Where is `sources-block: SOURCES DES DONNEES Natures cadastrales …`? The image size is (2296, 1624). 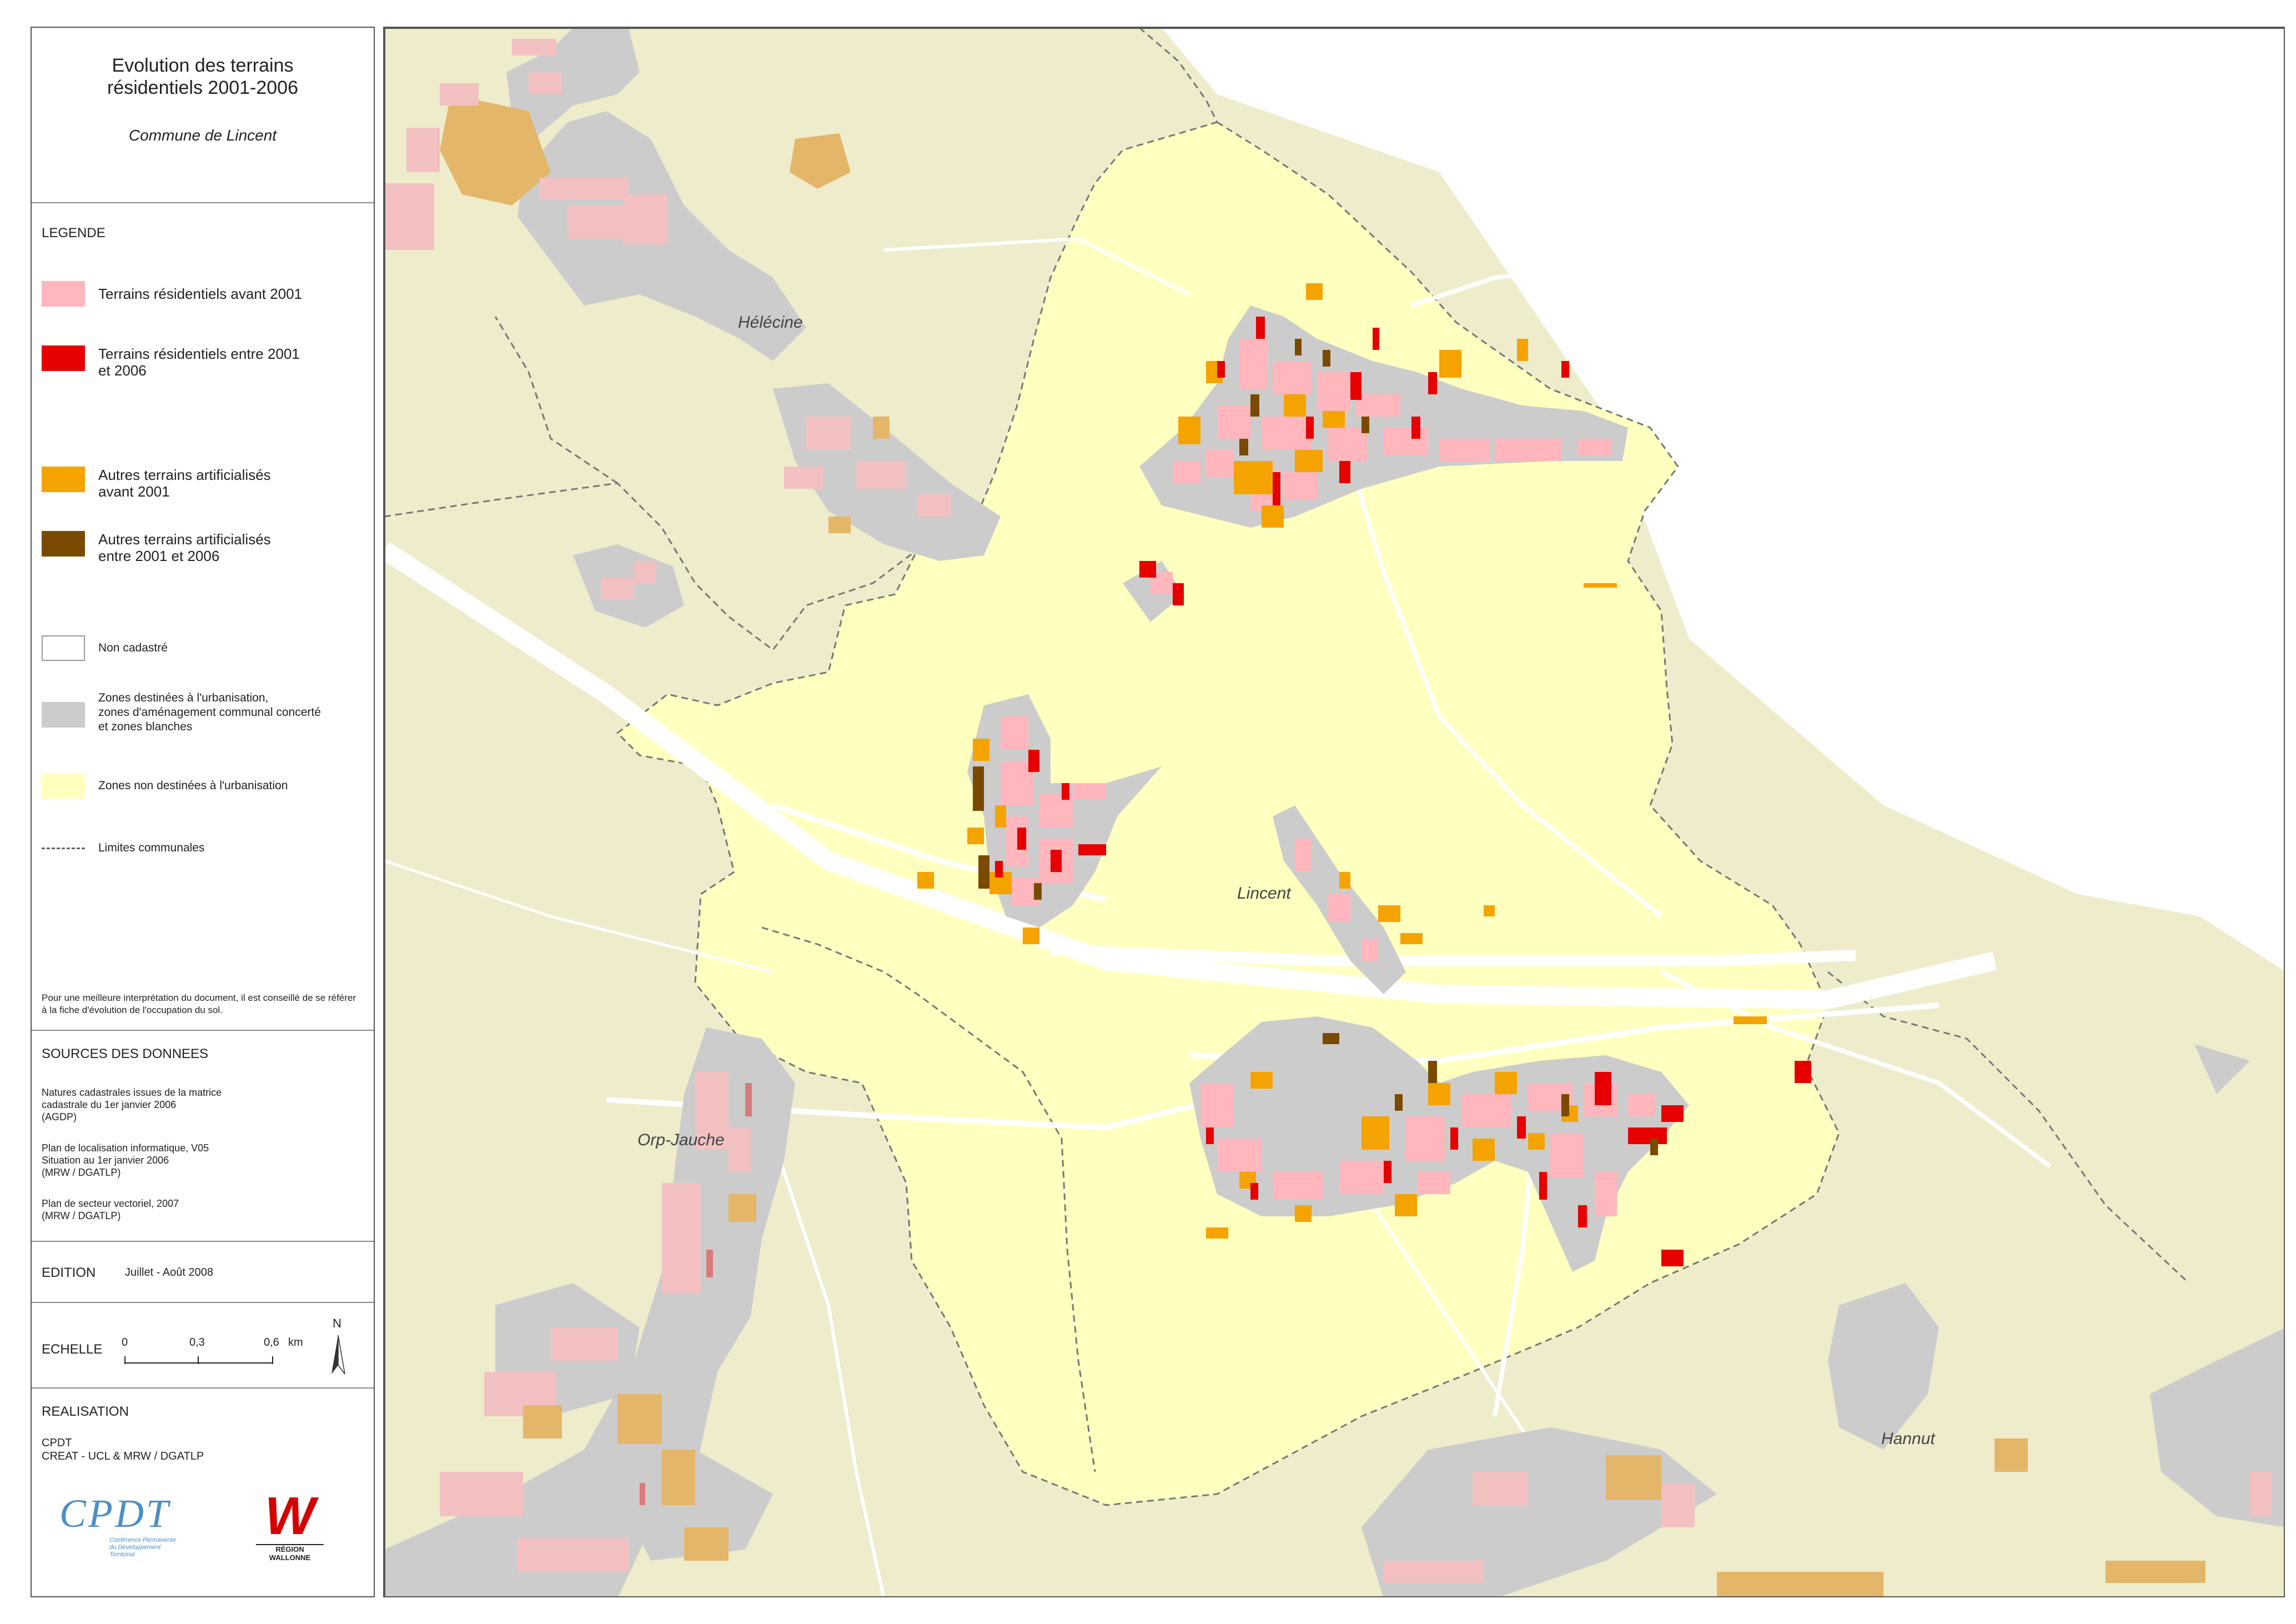 sources-block: SOURCES DES DONNEES Natures cadastrales … is located at coordinates (203, 1136).